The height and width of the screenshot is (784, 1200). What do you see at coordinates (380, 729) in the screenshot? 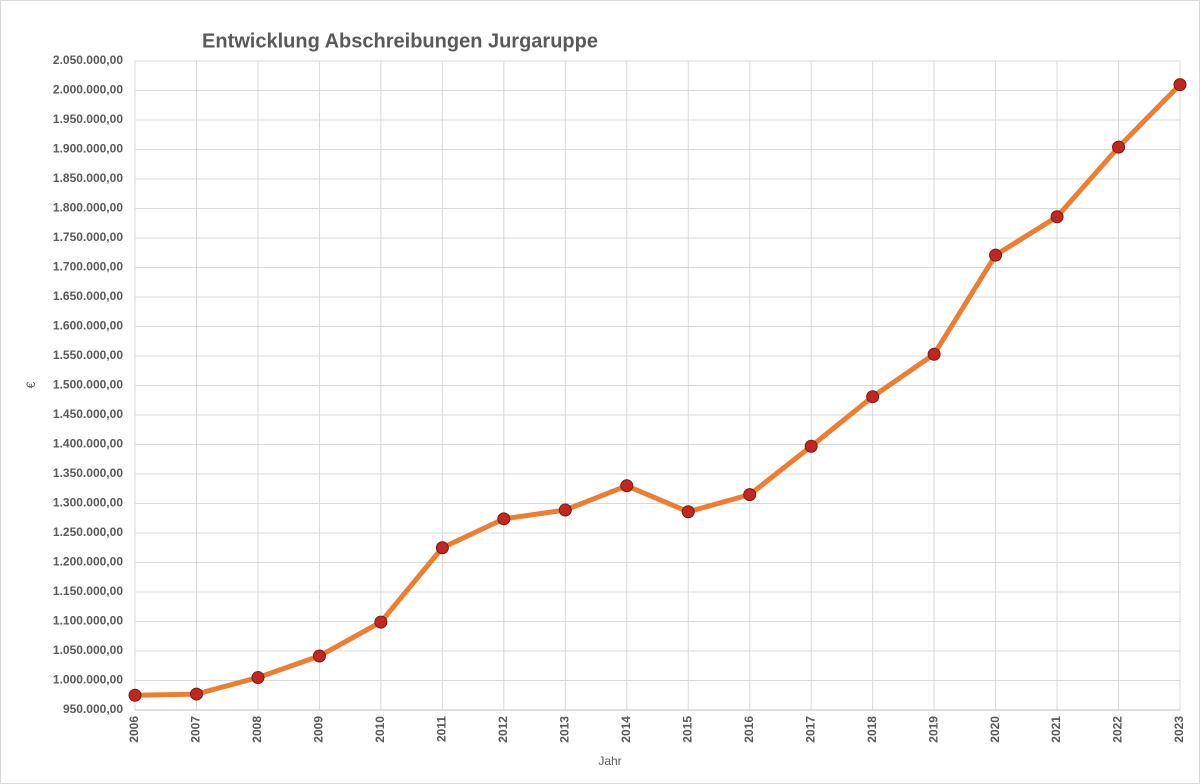
I see `x-tick-label: 2010` at bounding box center [380, 729].